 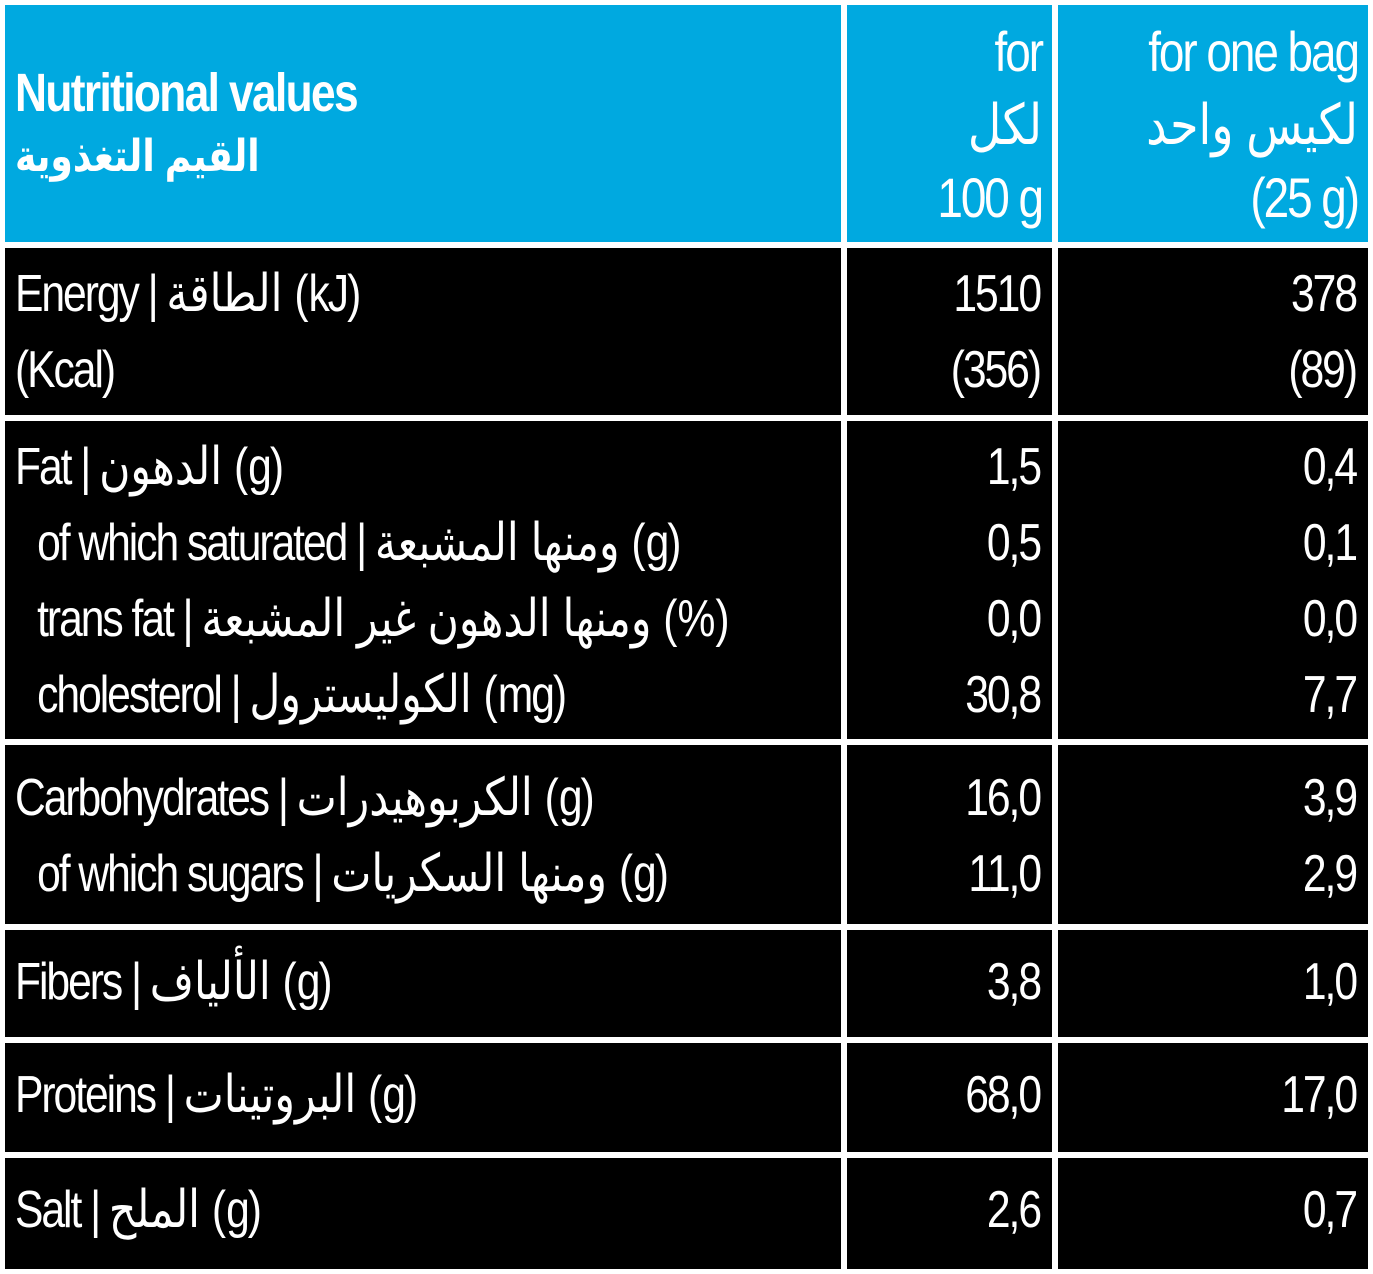 I want to click on carbohydrates-label: Carbohydrates | الكربوهيدرات (g), so click(x=306, y=798).